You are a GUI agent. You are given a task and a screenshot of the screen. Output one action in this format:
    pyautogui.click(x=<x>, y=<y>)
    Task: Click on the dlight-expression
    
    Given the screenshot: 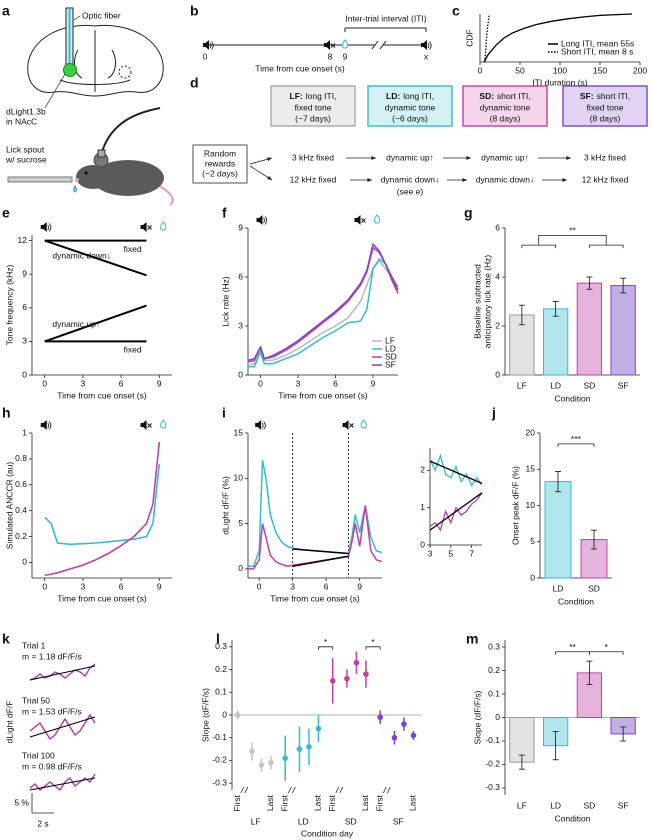 What is the action you would take?
    pyautogui.click(x=70, y=70)
    